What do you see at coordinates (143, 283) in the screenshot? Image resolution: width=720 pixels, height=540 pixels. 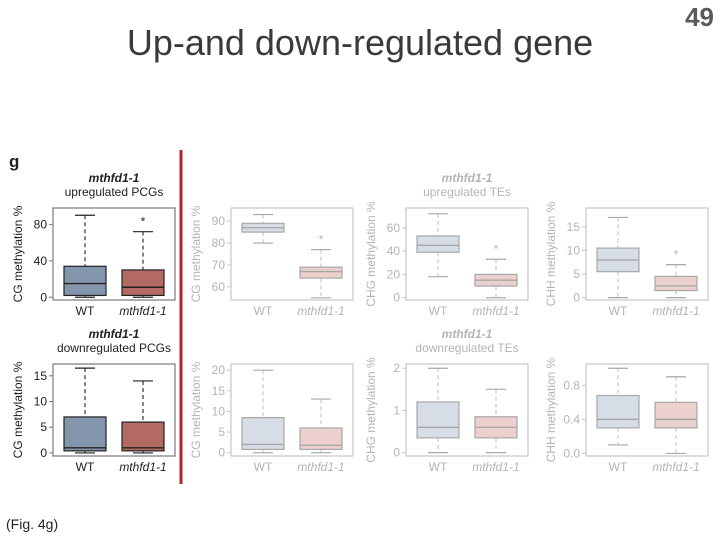 I see `panel-0-box-1-iqr` at bounding box center [143, 283].